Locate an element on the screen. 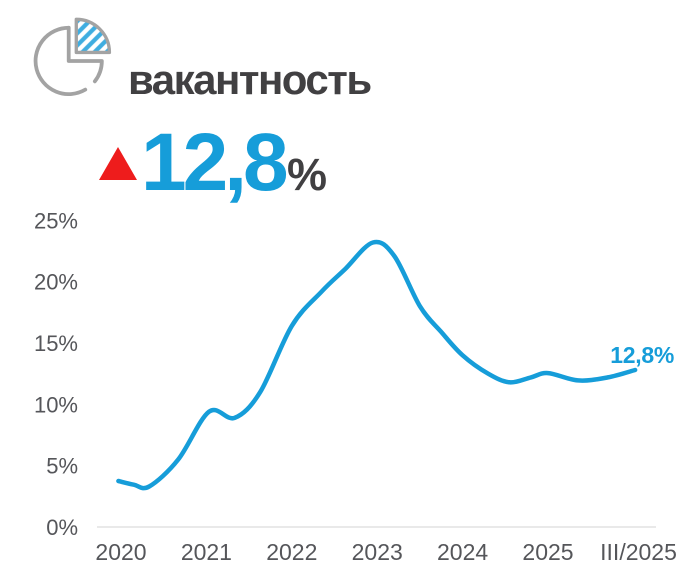 The width and height of the screenshot is (690, 583). y-tick-label: 15% is located at coordinates (56, 343).